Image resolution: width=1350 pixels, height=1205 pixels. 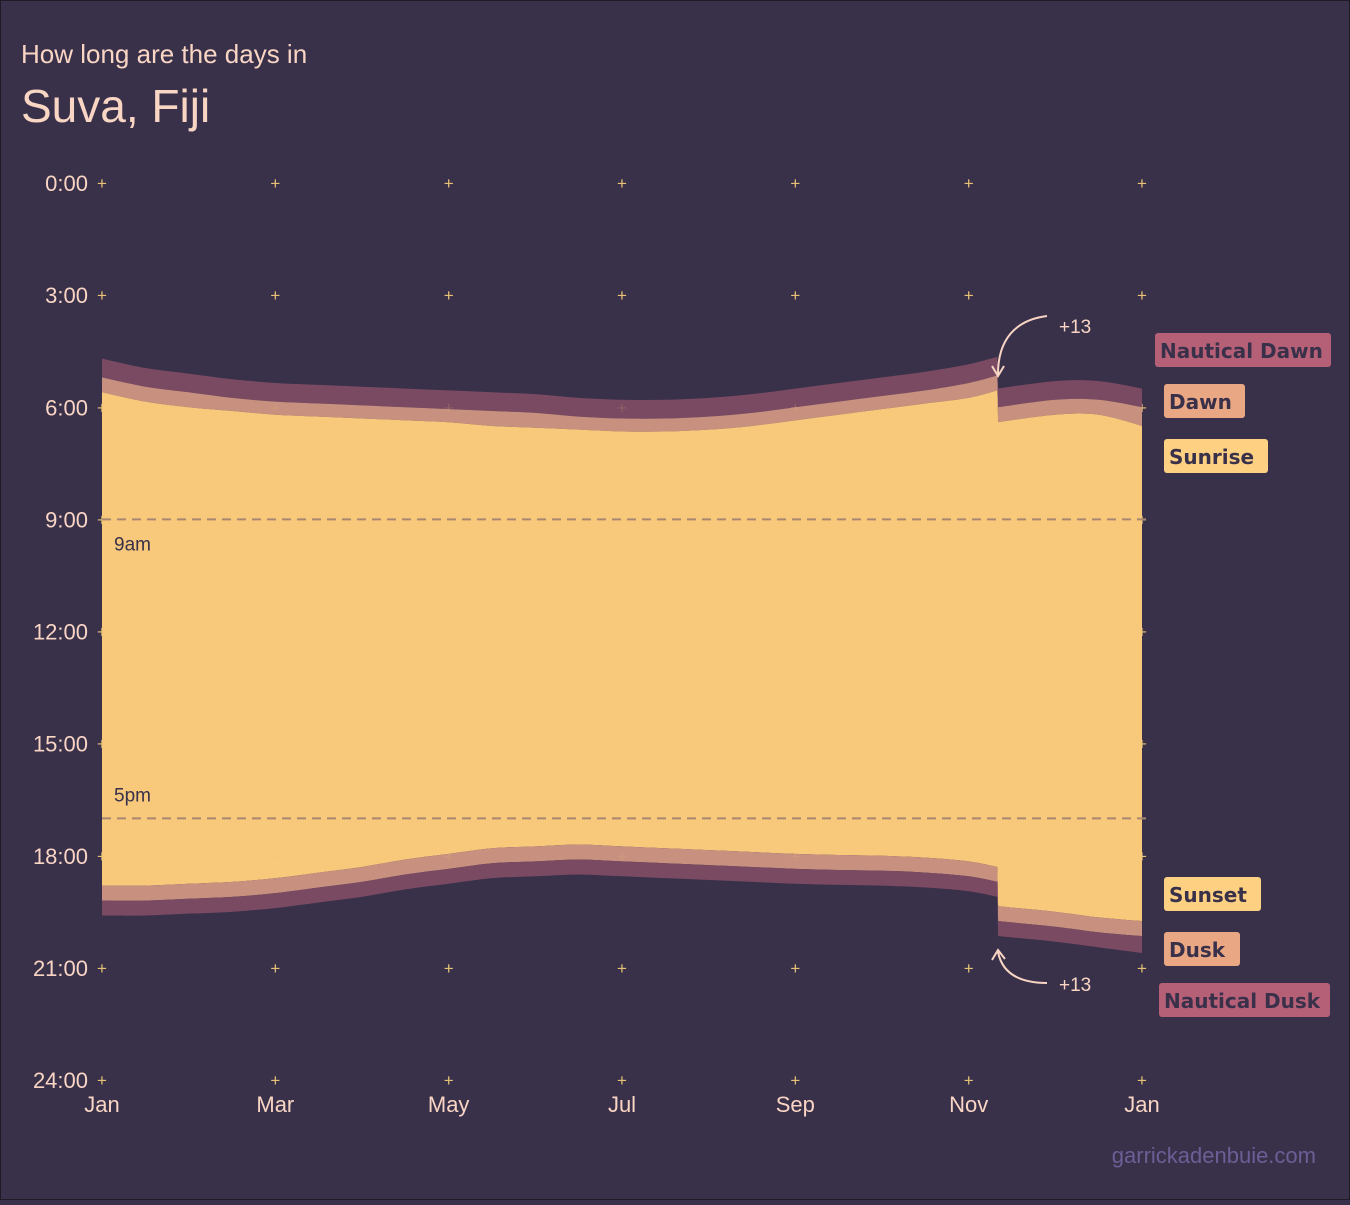 What do you see at coordinates (60, 856) in the screenshot?
I see `y-tick-label: 18:00` at bounding box center [60, 856].